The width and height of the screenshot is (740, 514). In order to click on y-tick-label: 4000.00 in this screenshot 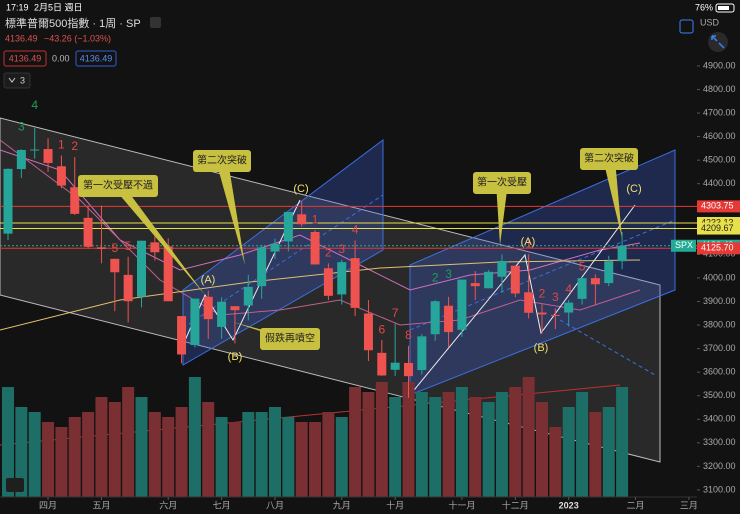, I will do `click(719, 277)`.